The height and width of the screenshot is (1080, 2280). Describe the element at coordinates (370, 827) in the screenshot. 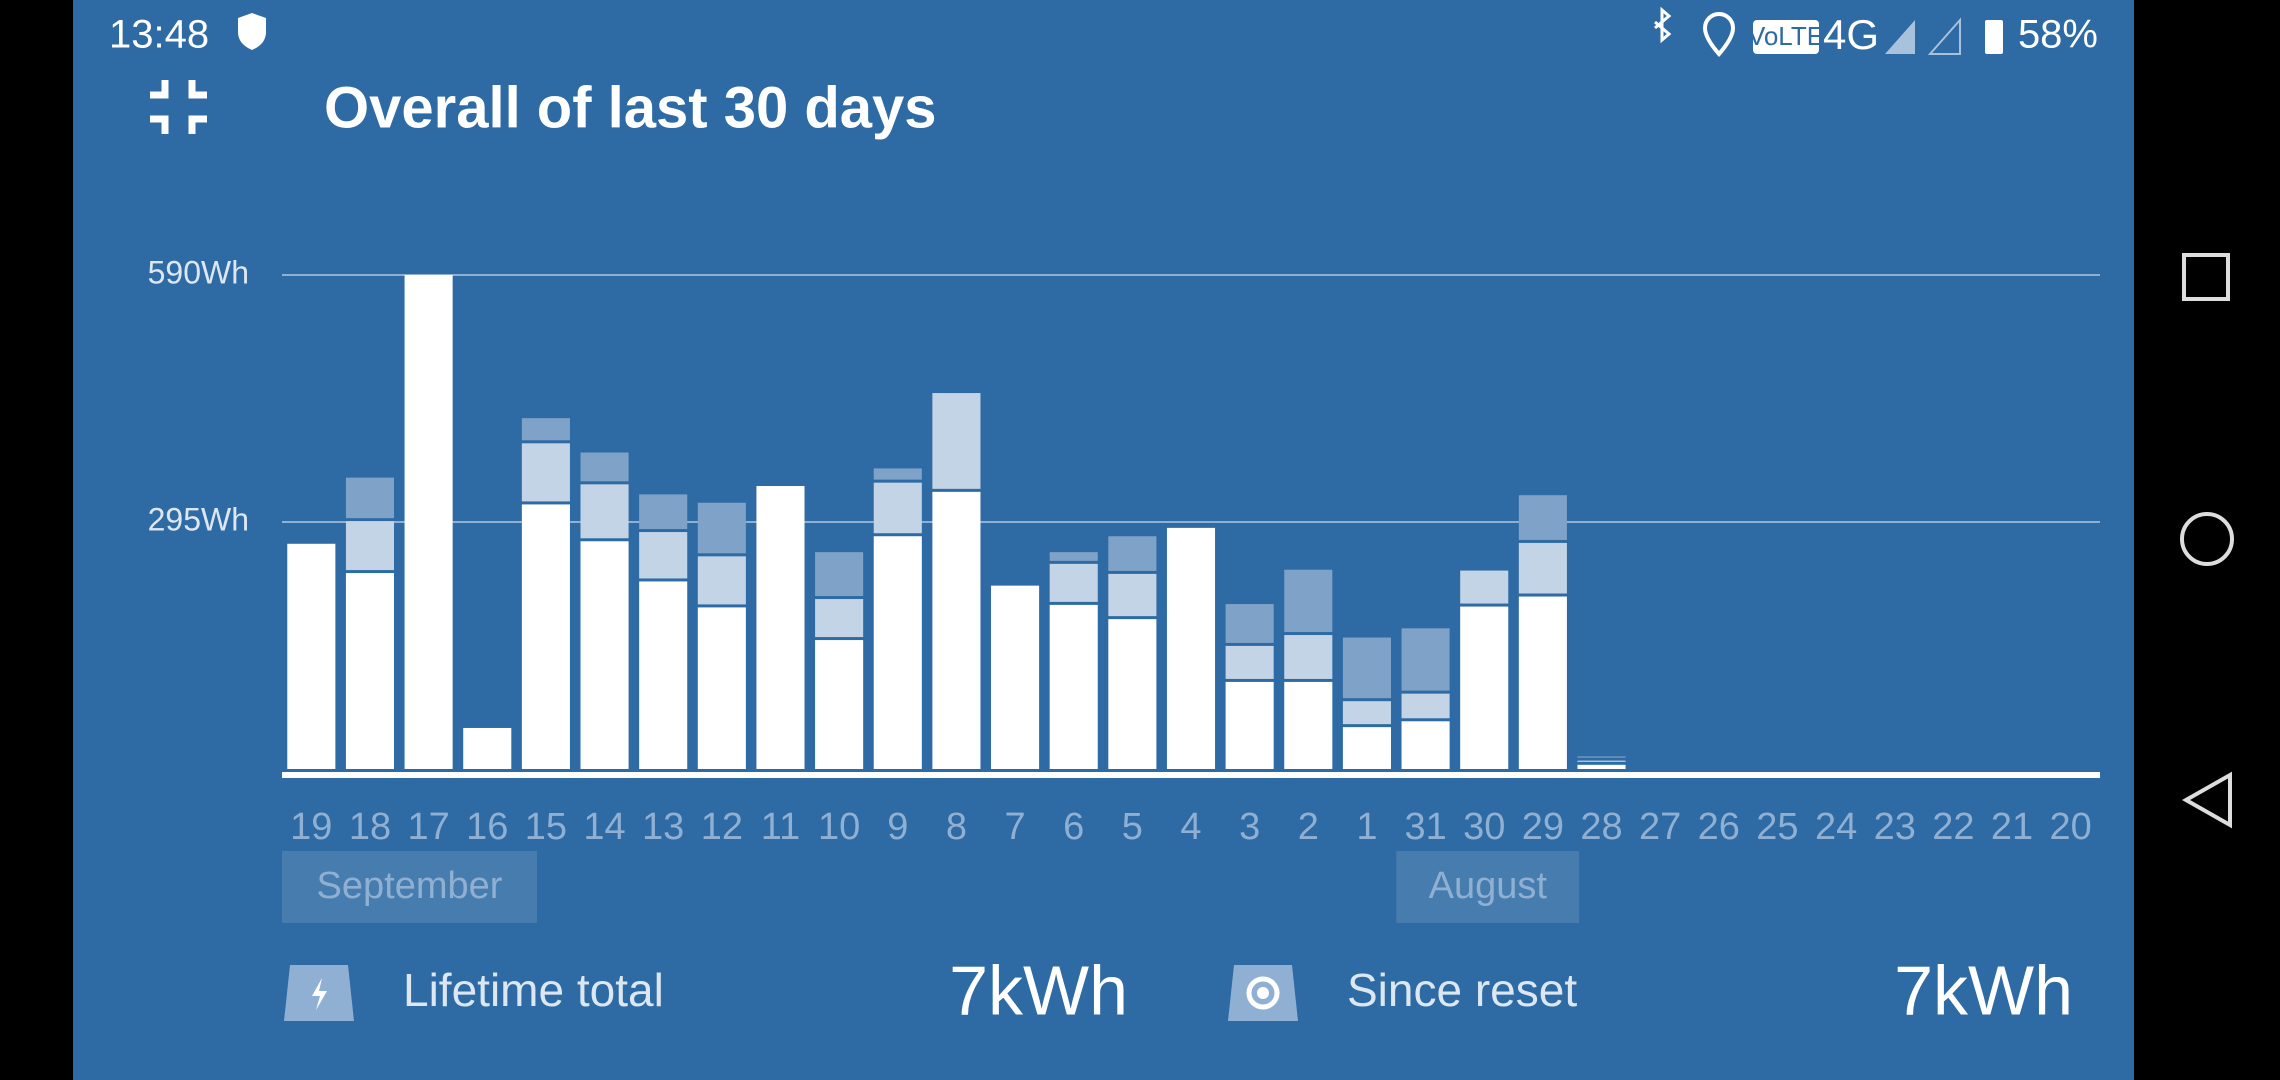

I see `x-tick-label: 18` at that location.